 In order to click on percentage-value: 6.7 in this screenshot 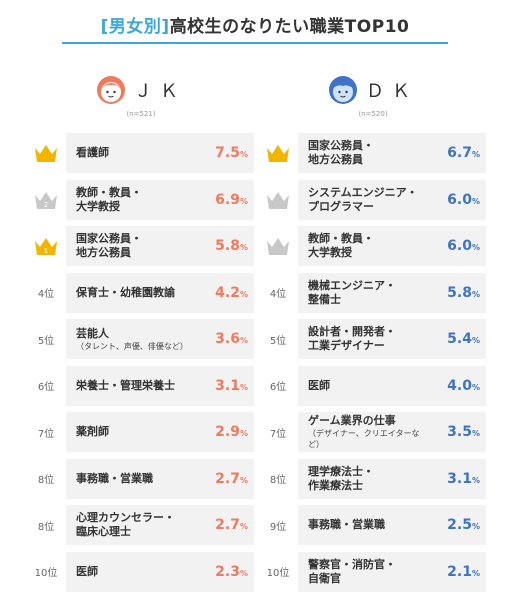, I will do `click(459, 153)`.